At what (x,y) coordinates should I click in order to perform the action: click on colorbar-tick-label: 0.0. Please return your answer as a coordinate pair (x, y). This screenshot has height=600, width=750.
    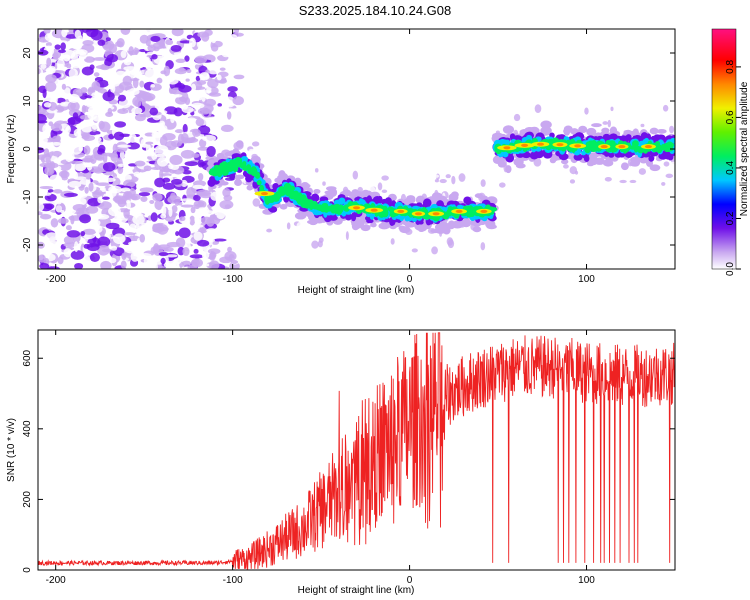
    Looking at the image, I should click on (730, 269).